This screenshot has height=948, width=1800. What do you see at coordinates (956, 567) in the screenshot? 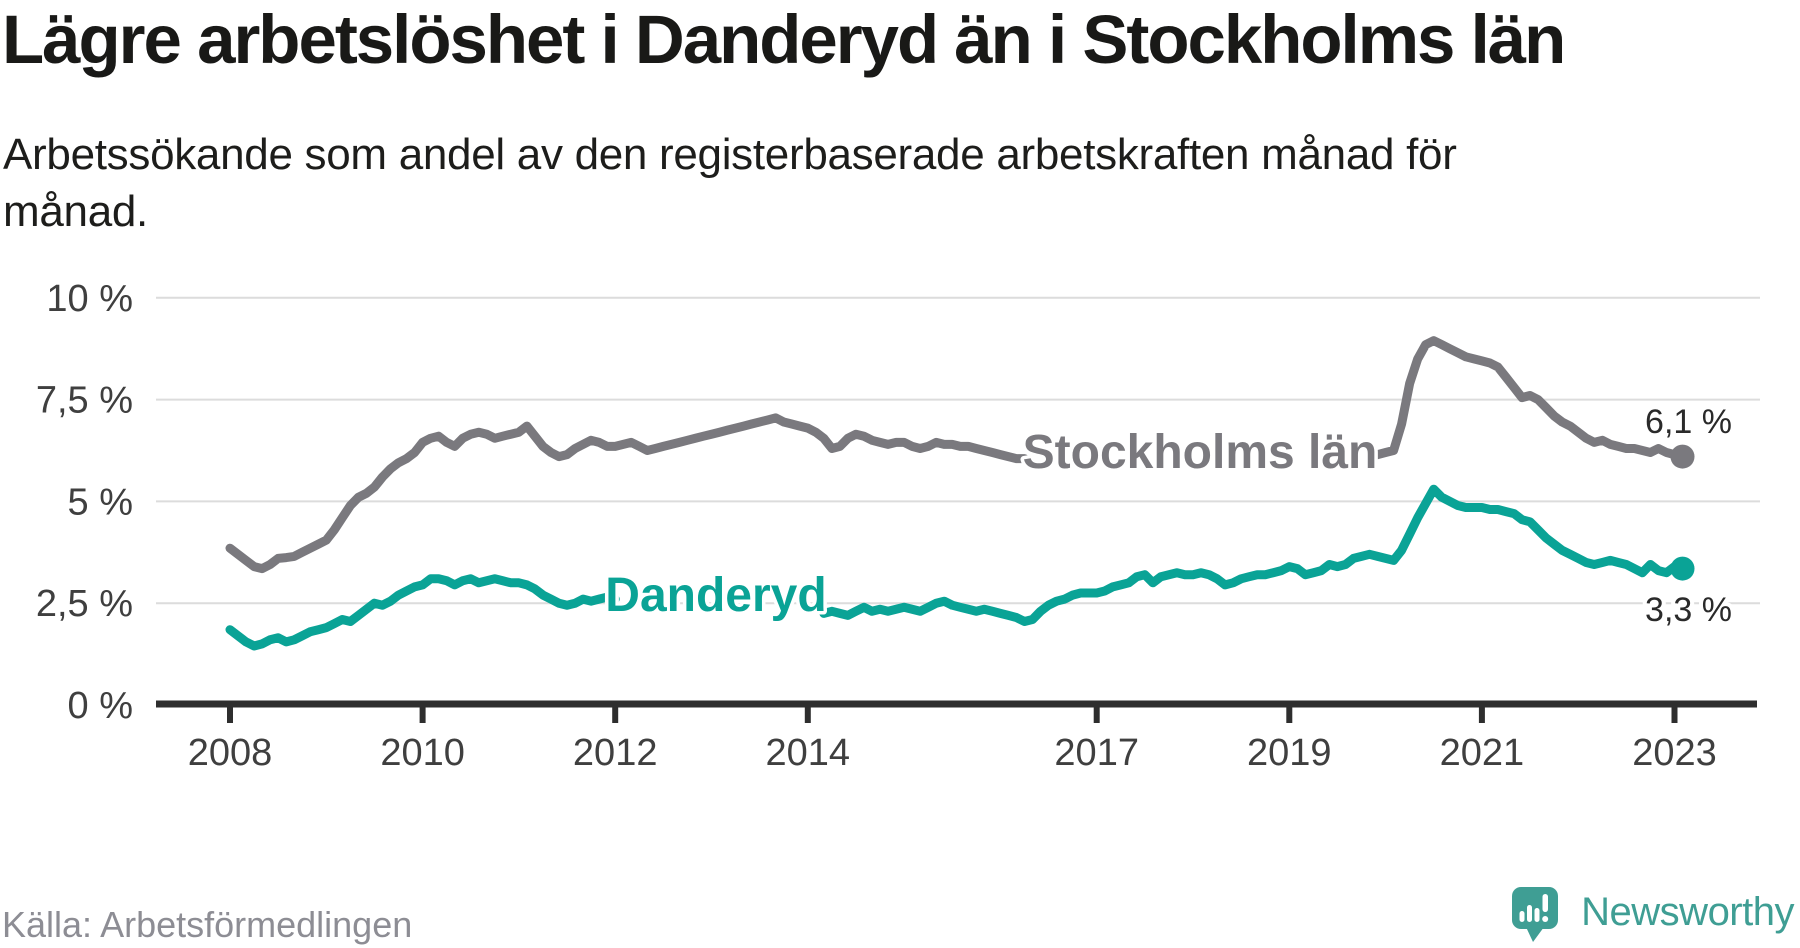
I see `series-line-danderyd` at bounding box center [956, 567].